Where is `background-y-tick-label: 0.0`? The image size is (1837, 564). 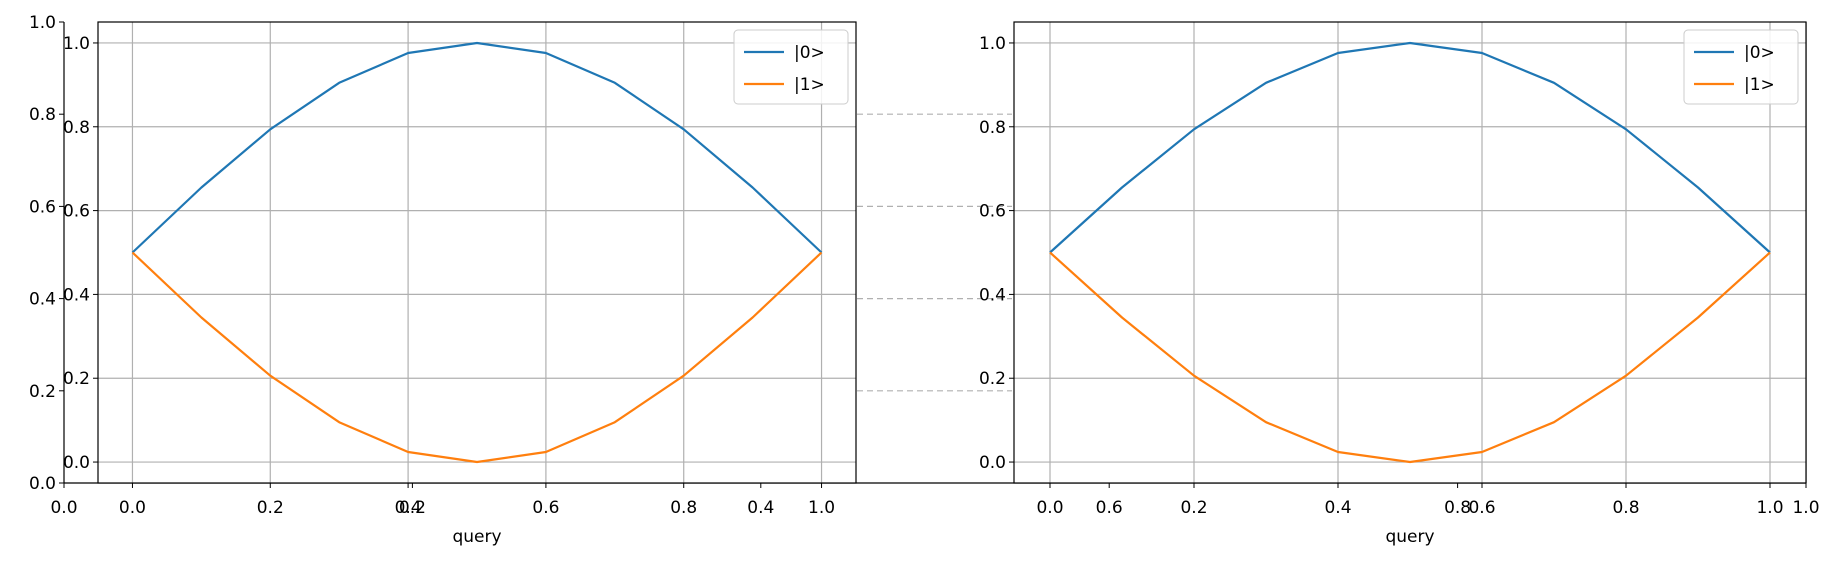
background-y-tick-label: 0.0 is located at coordinates (42, 484).